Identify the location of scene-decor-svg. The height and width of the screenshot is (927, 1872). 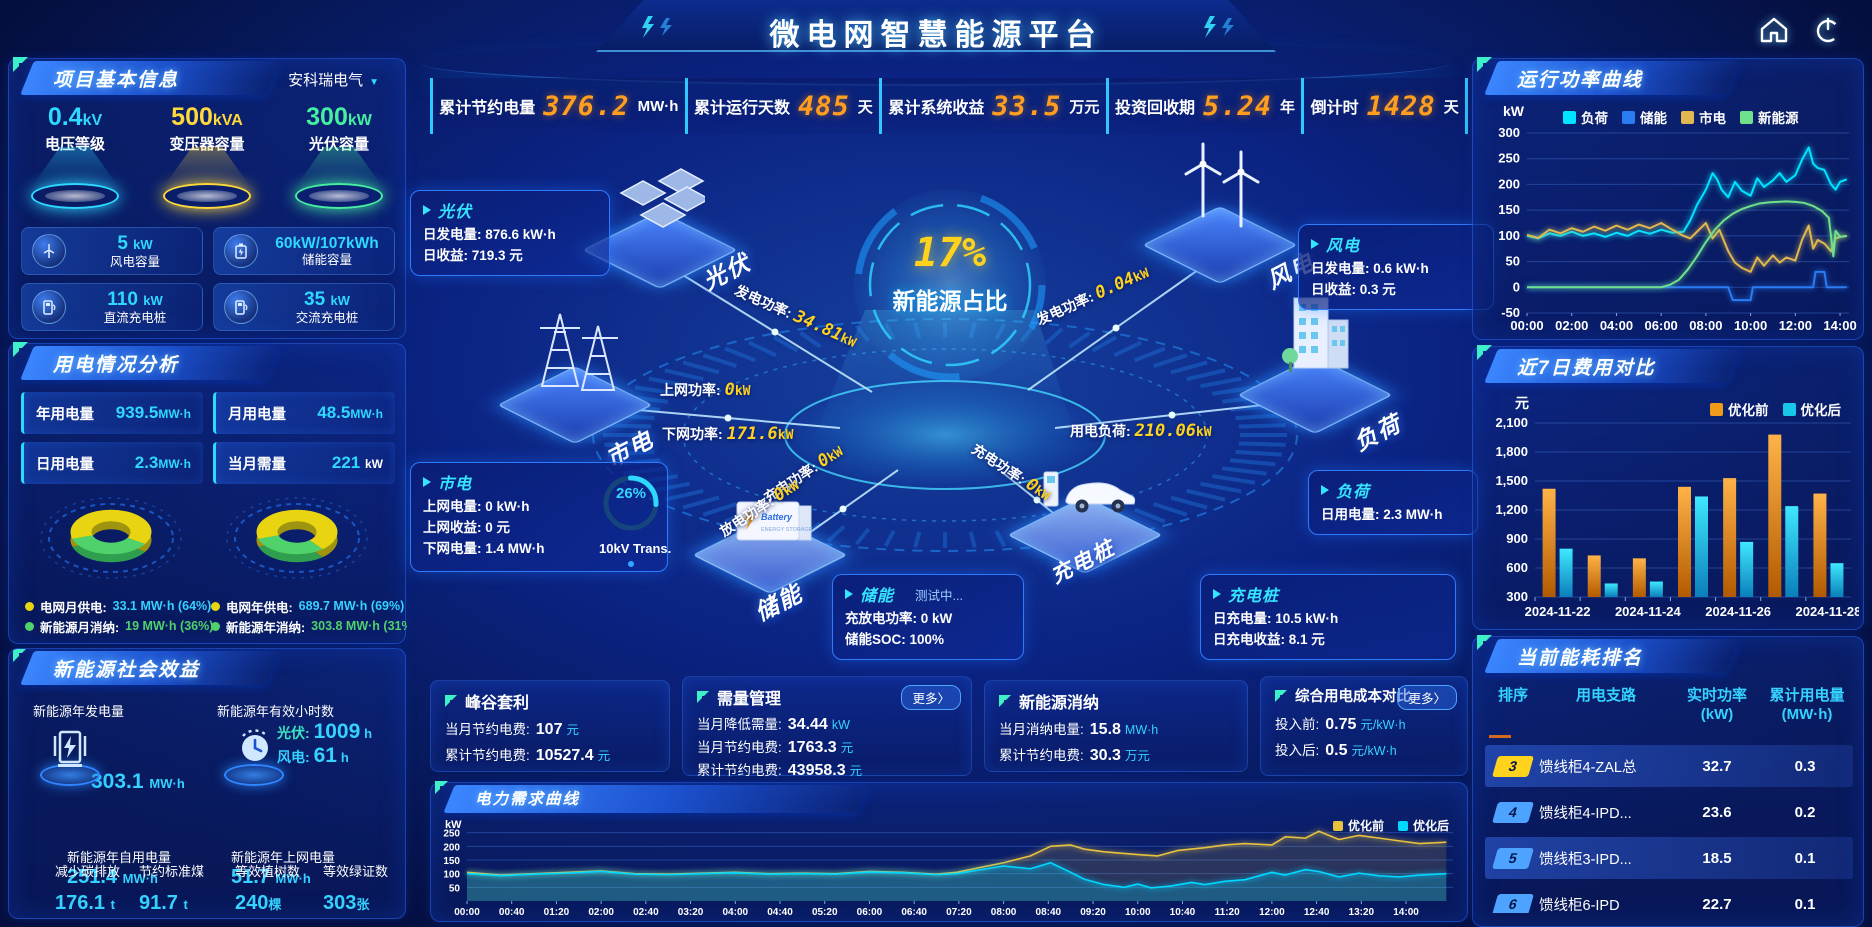
(945, 370).